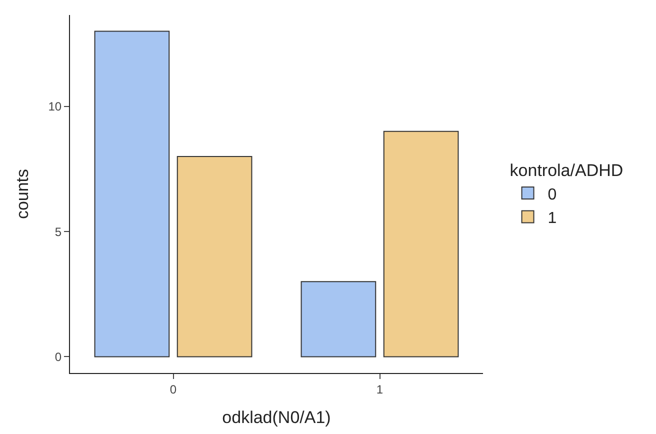 The image size is (656, 434). What do you see at coordinates (552, 219) in the screenshot?
I see `legend-label: 1` at bounding box center [552, 219].